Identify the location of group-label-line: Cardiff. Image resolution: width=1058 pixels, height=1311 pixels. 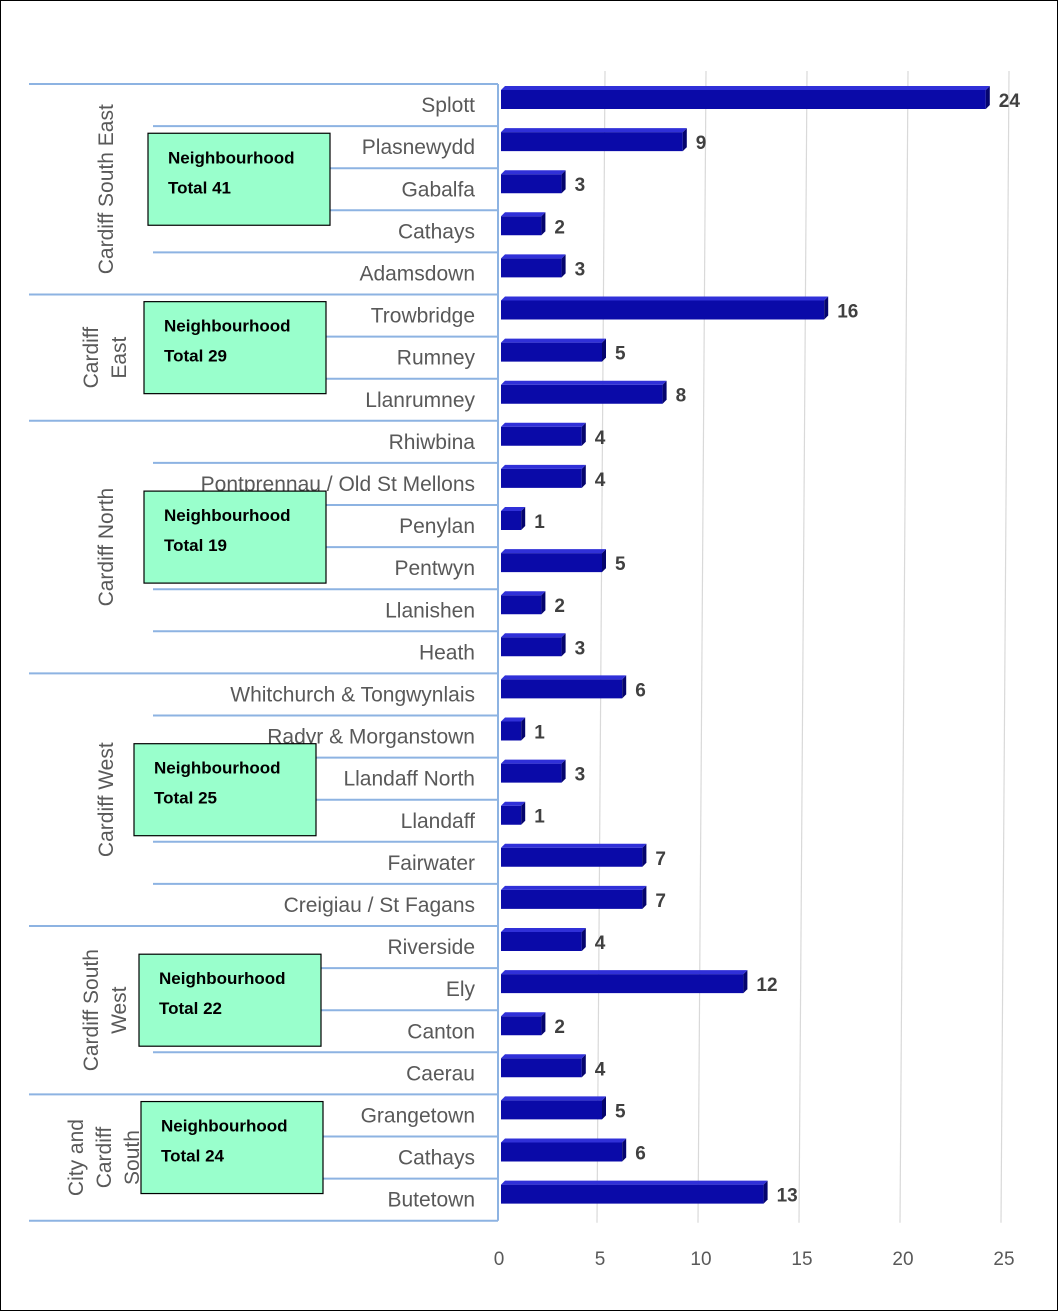
(104, 1158).